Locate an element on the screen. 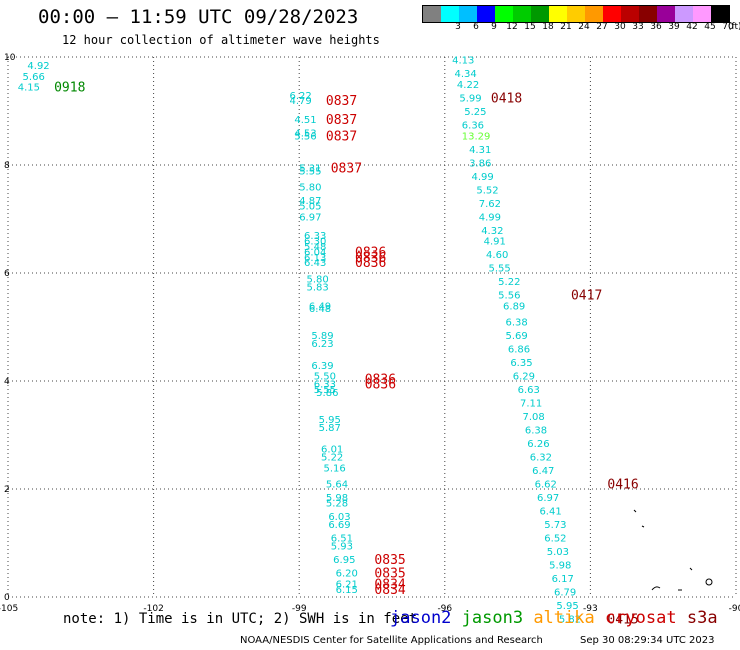 Image resolution: width=740 pixels, height=650 pixels. wave-height-label: 6.79 is located at coordinates (565, 593).